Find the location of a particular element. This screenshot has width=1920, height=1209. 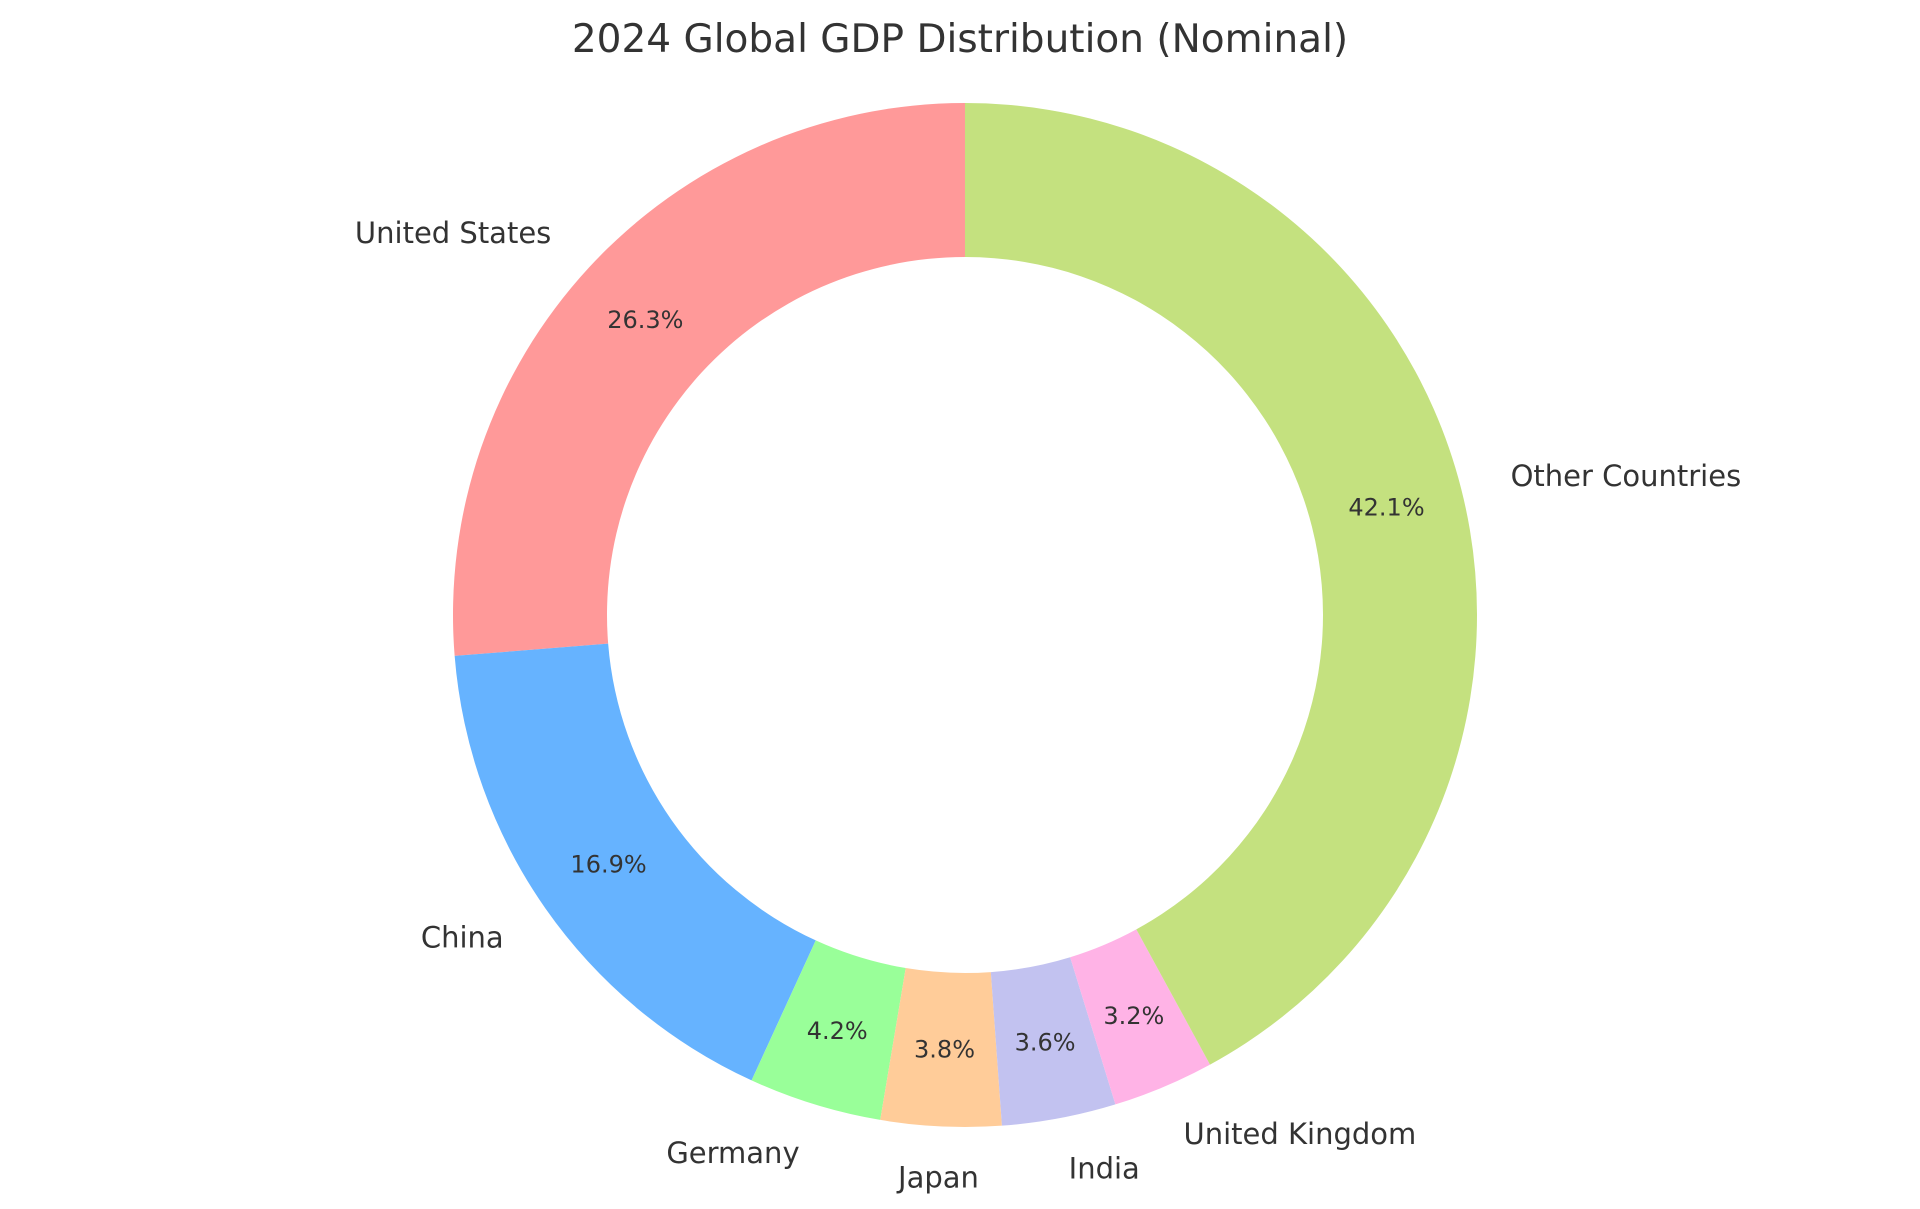

slice-germany is located at coordinates (828, 1030).